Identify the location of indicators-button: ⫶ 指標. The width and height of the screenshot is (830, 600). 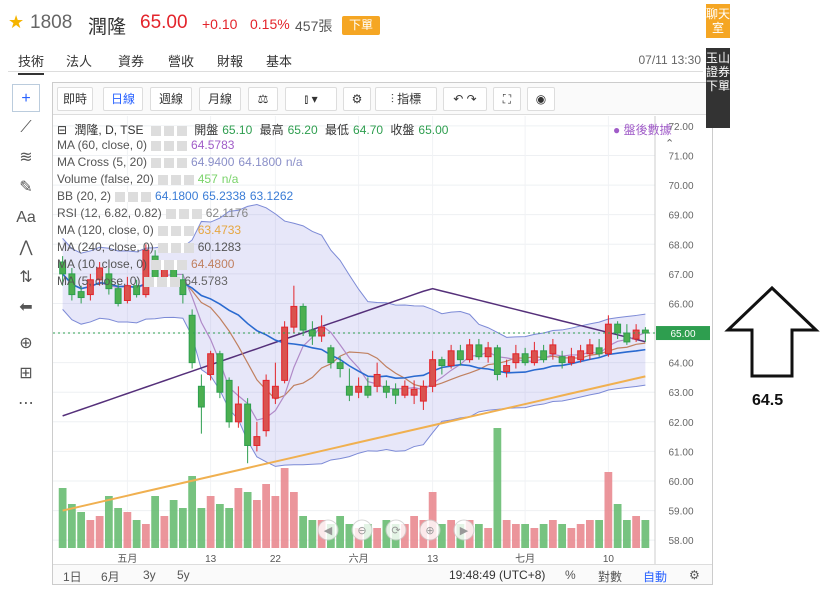
(406, 99).